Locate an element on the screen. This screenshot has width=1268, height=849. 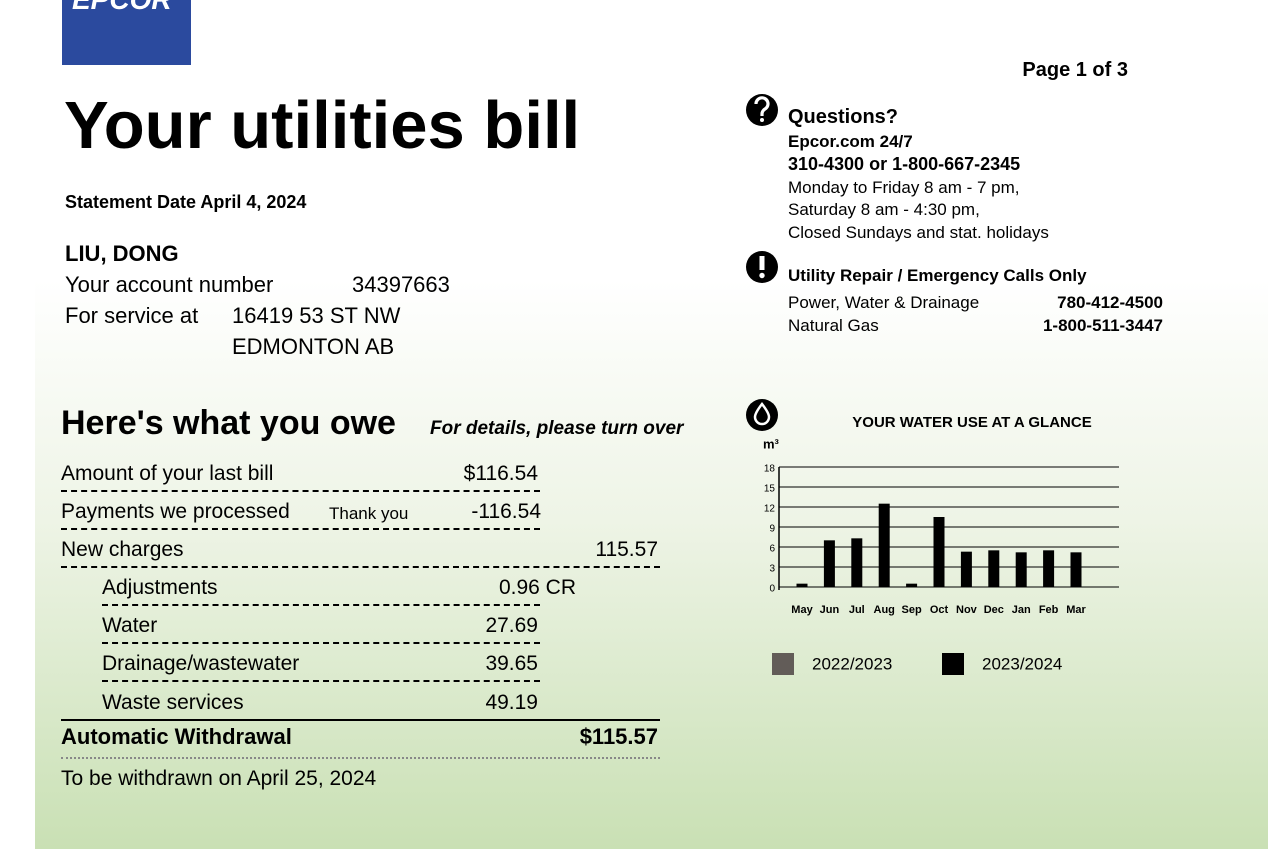
x-tick-label: May is located at coordinates (802, 610).